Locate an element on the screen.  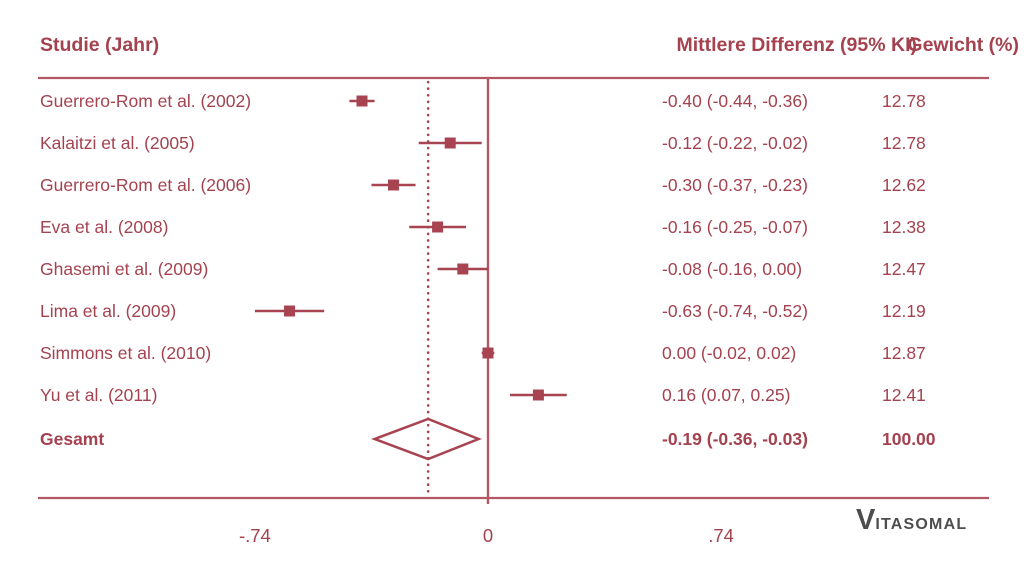
study-weight: 12.41 is located at coordinates (904, 395).